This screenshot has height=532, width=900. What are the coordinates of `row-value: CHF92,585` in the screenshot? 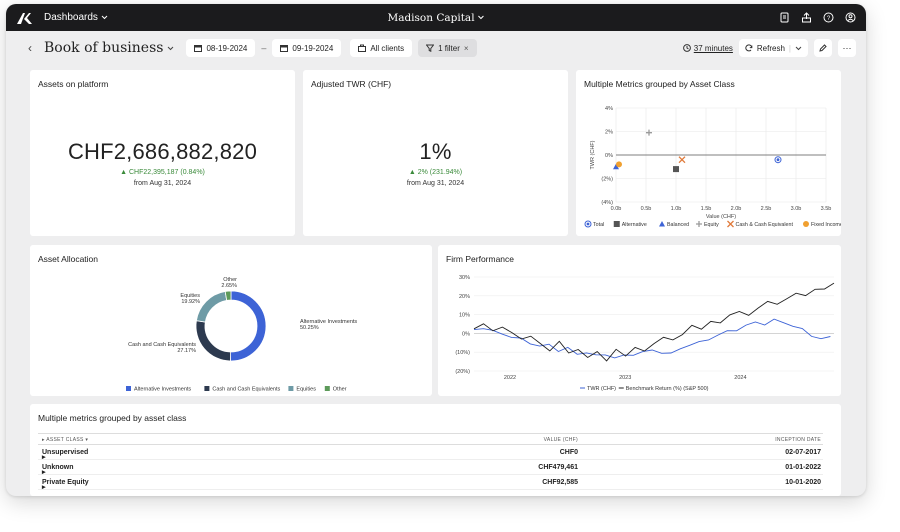 It's located at (560, 482).